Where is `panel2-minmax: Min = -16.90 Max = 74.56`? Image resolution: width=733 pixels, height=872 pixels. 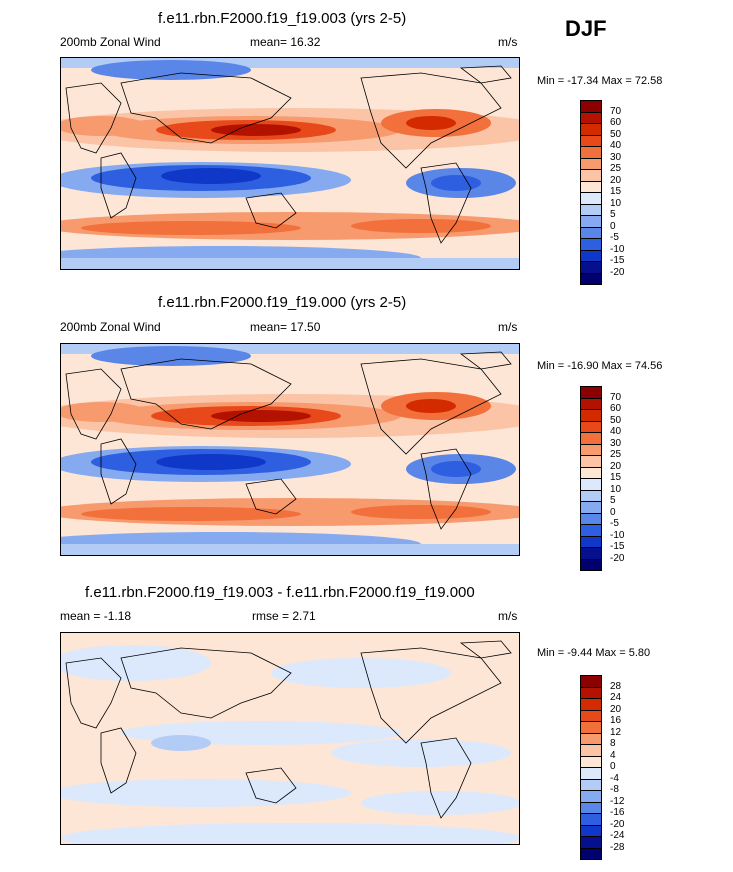
panel2-minmax: Min = -16.90 Max = 74.56 is located at coordinates (600, 366).